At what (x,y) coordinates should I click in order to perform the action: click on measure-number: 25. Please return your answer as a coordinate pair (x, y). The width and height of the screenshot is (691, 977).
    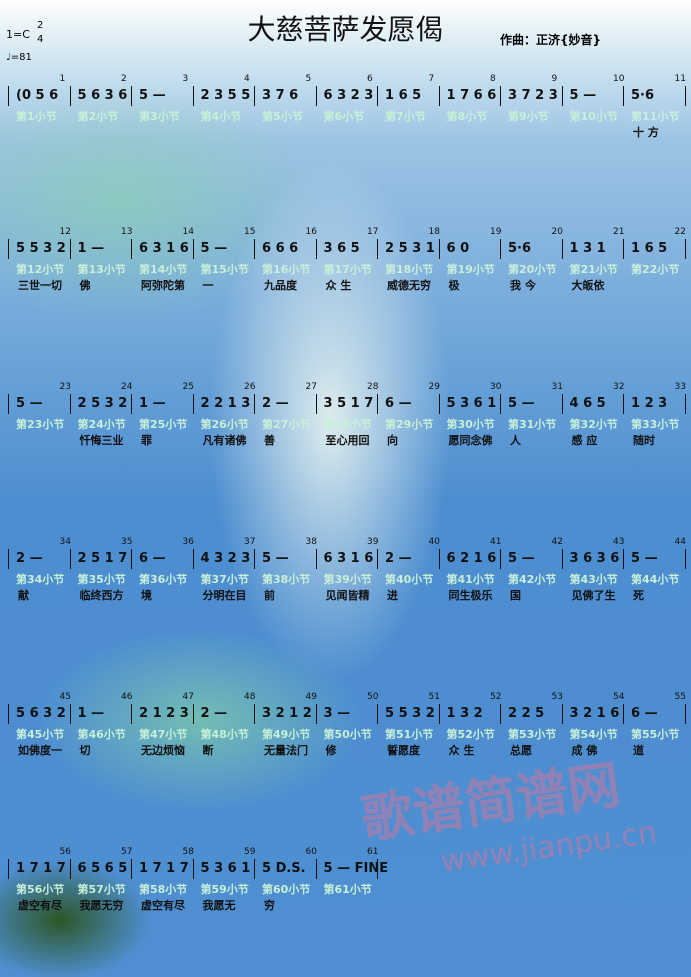
    Looking at the image, I should click on (188, 387).